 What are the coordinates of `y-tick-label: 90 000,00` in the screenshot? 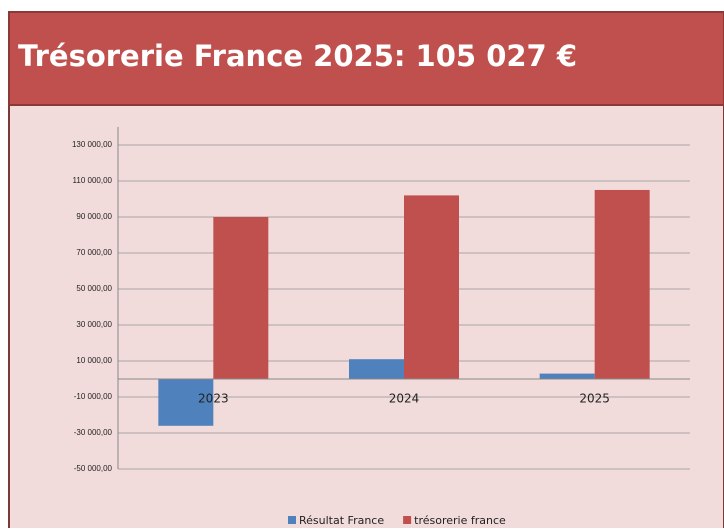 It's located at (94, 216).